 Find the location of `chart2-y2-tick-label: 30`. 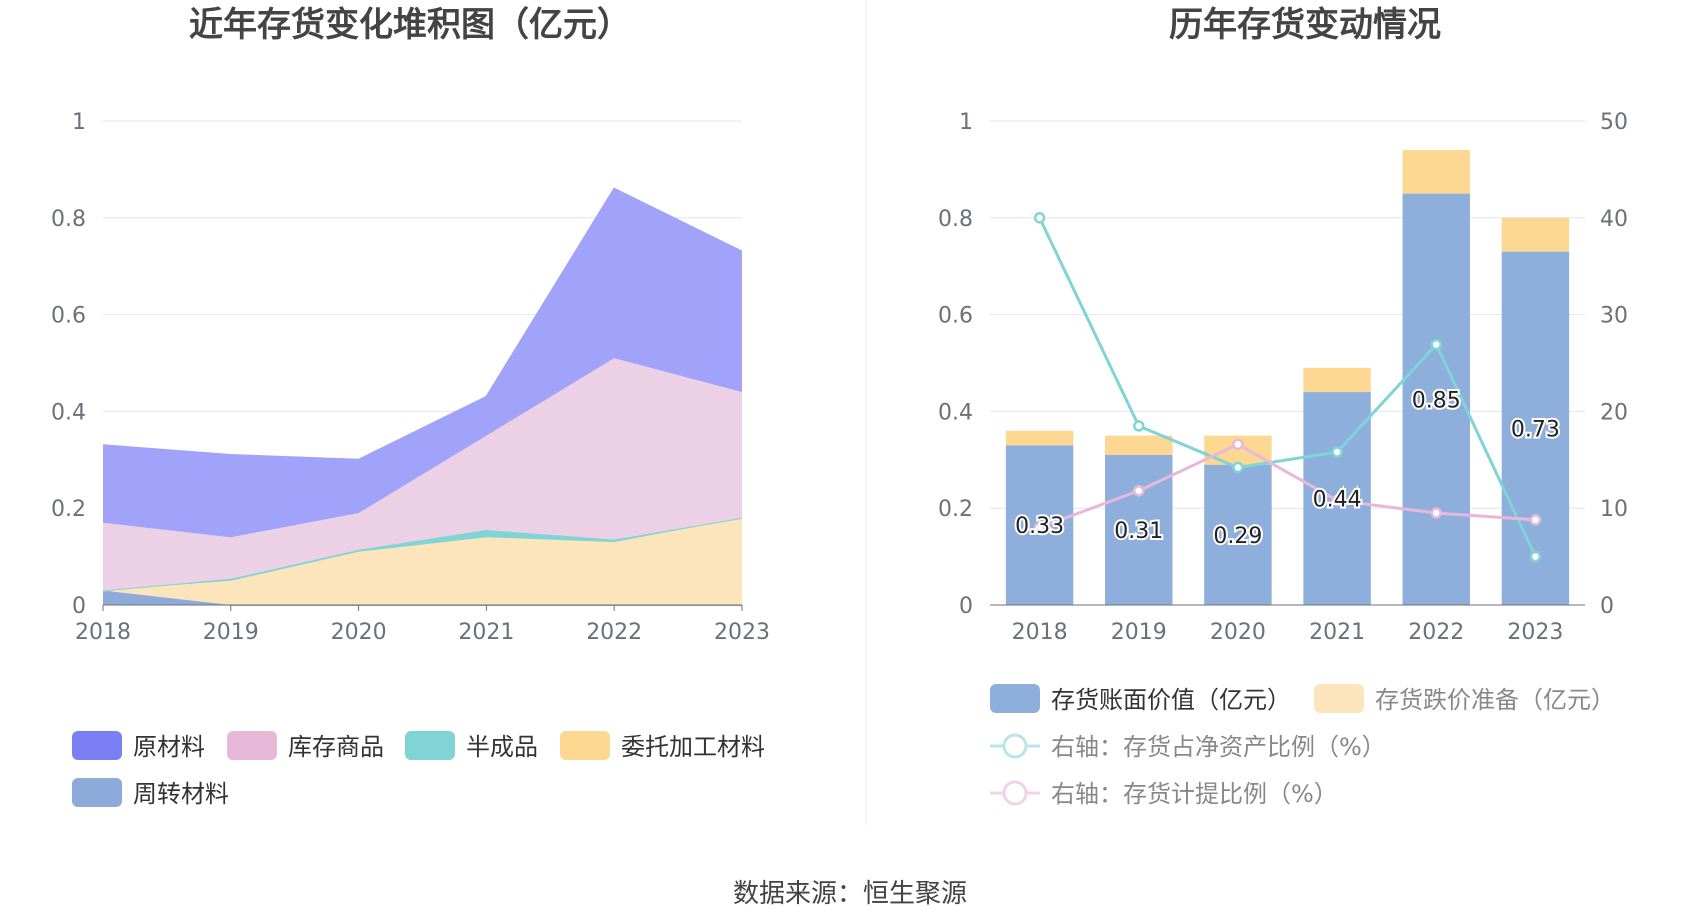

chart2-y2-tick-label: 30 is located at coordinates (1614, 316).